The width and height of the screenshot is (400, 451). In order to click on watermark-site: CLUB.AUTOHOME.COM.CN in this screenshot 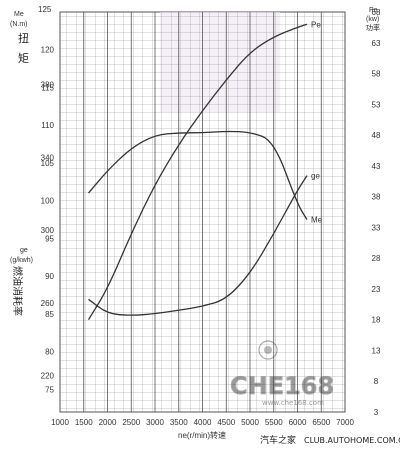, I will do `click(352, 440)`.